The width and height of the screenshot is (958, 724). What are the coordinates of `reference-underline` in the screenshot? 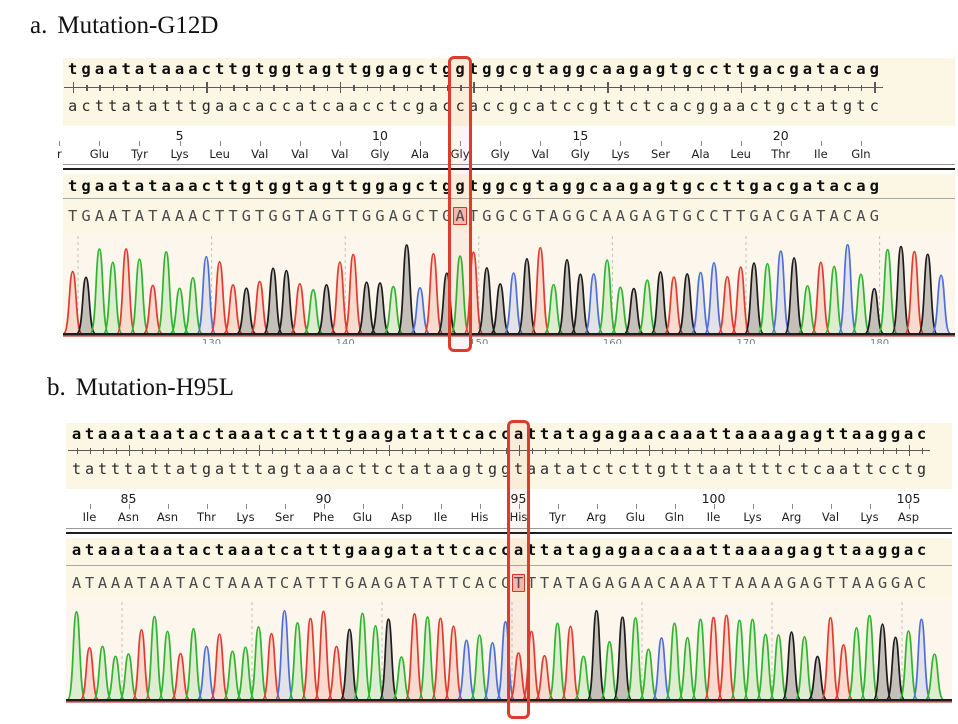 It's located at (509, 198).